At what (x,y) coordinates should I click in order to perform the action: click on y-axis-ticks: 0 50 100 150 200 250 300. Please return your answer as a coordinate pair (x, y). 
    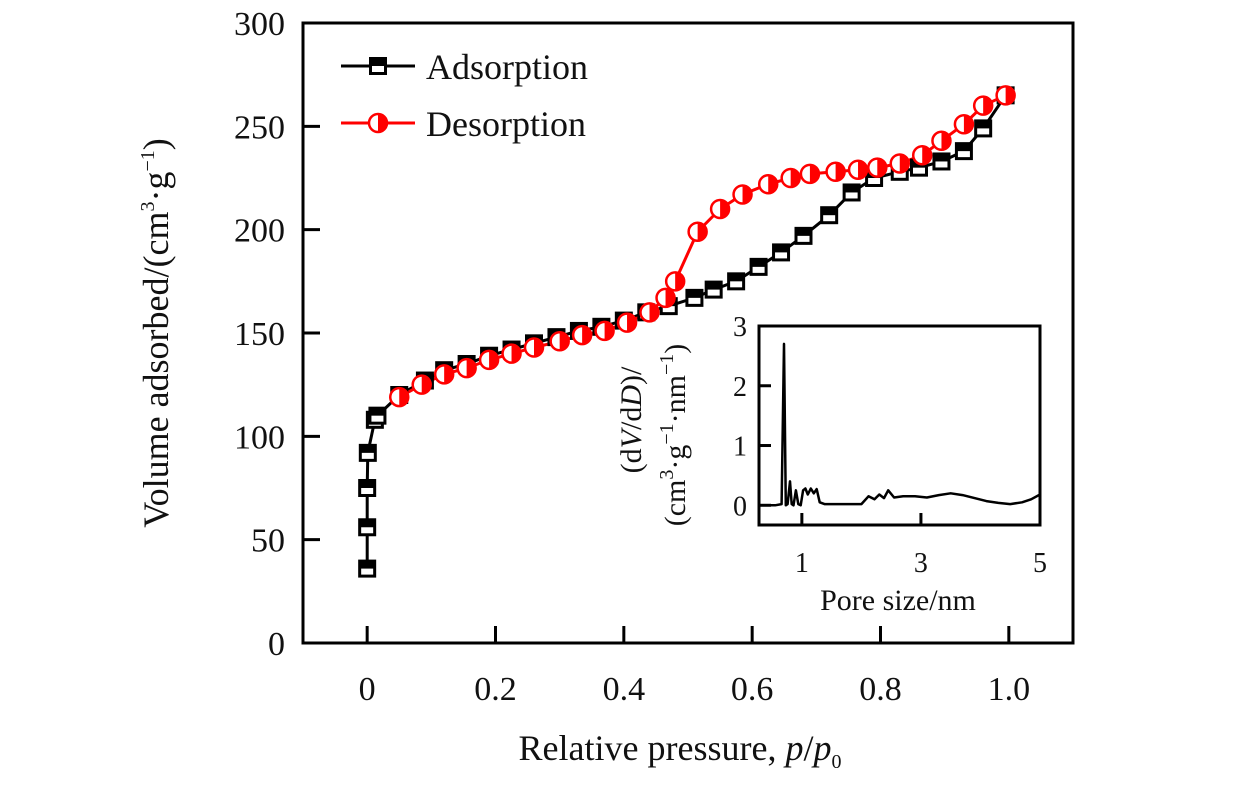
    Looking at the image, I should click on (277, 334).